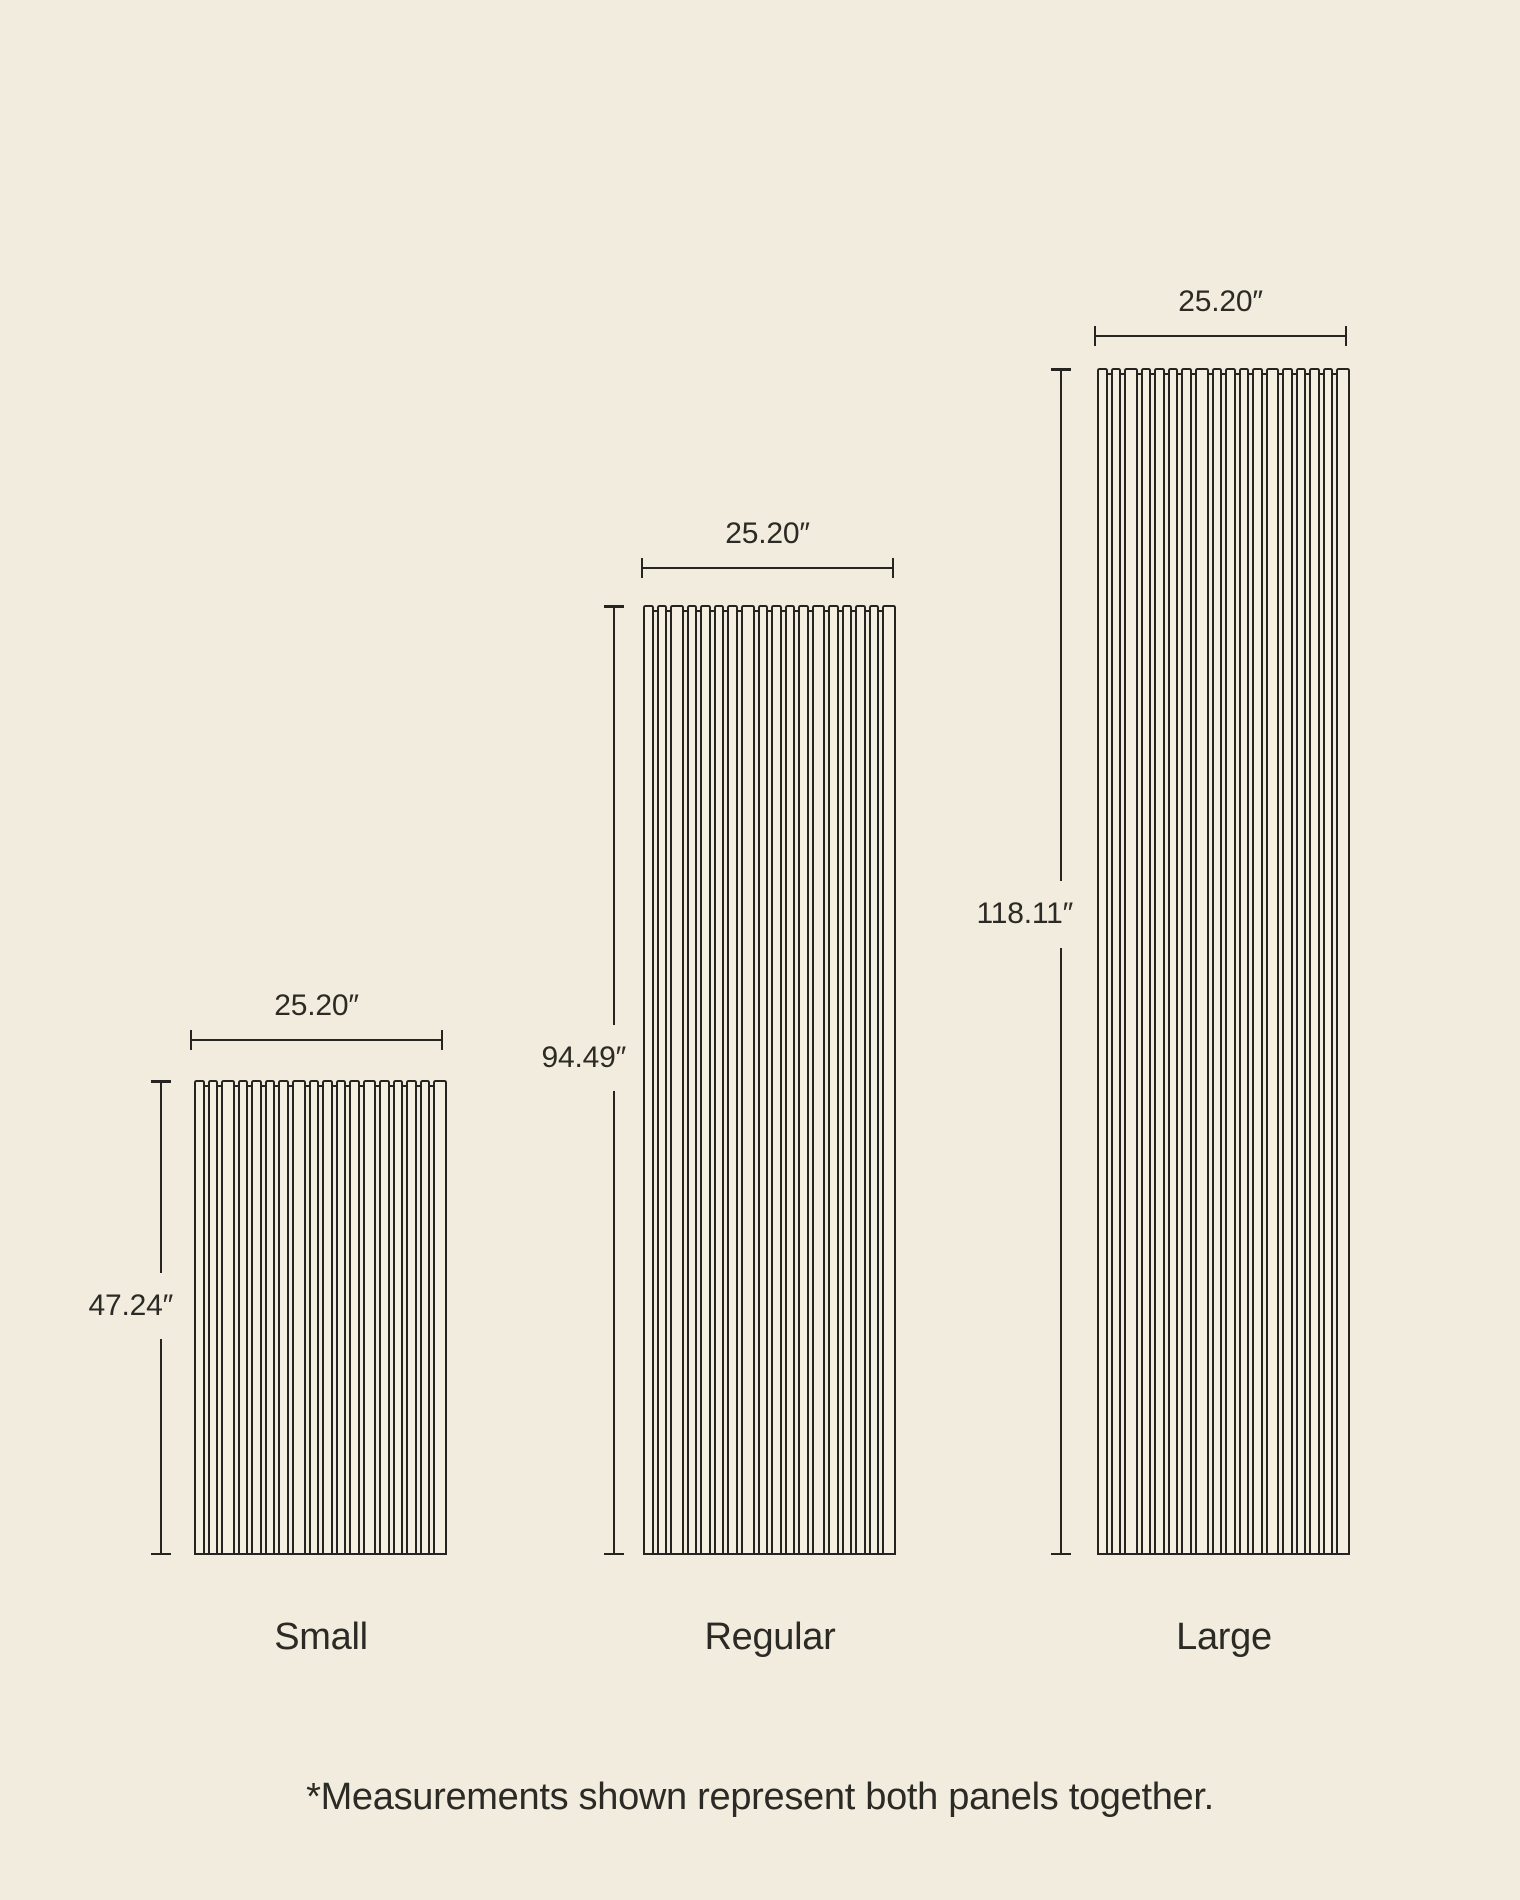 Image resolution: width=1520 pixels, height=1900 pixels. I want to click on width-dimension-small: 25.20″, so click(316, 1018).